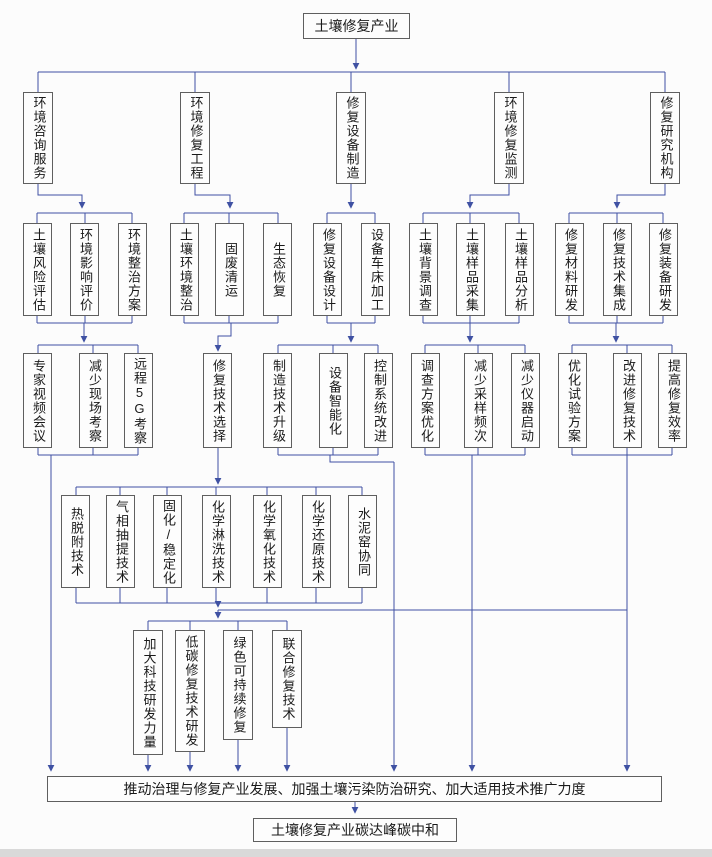 The image size is (712, 857). I want to click on child-node: 修复装备研发, so click(663, 269).